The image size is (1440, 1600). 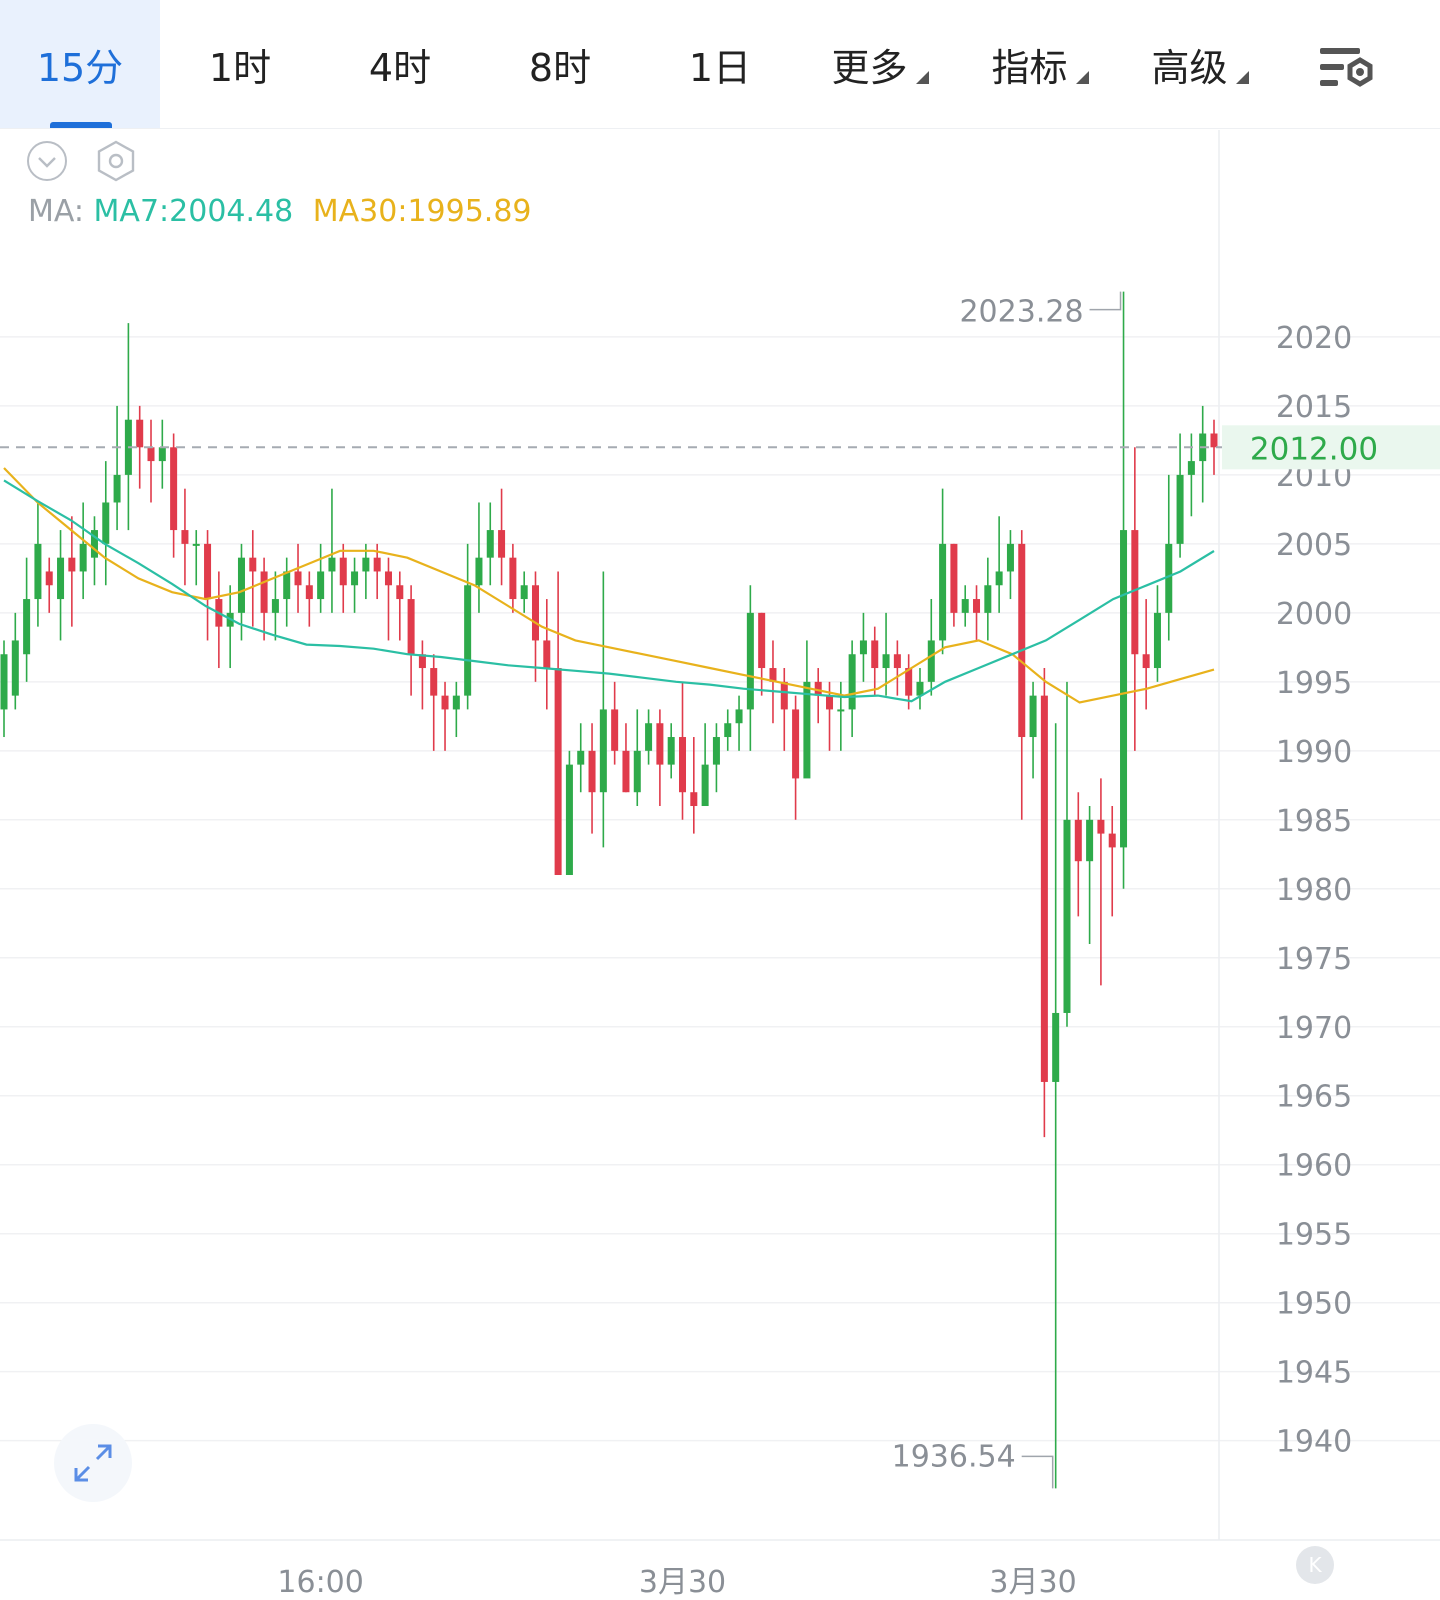 What do you see at coordinates (1347, 70) in the screenshot?
I see `chart-settings-icon` at bounding box center [1347, 70].